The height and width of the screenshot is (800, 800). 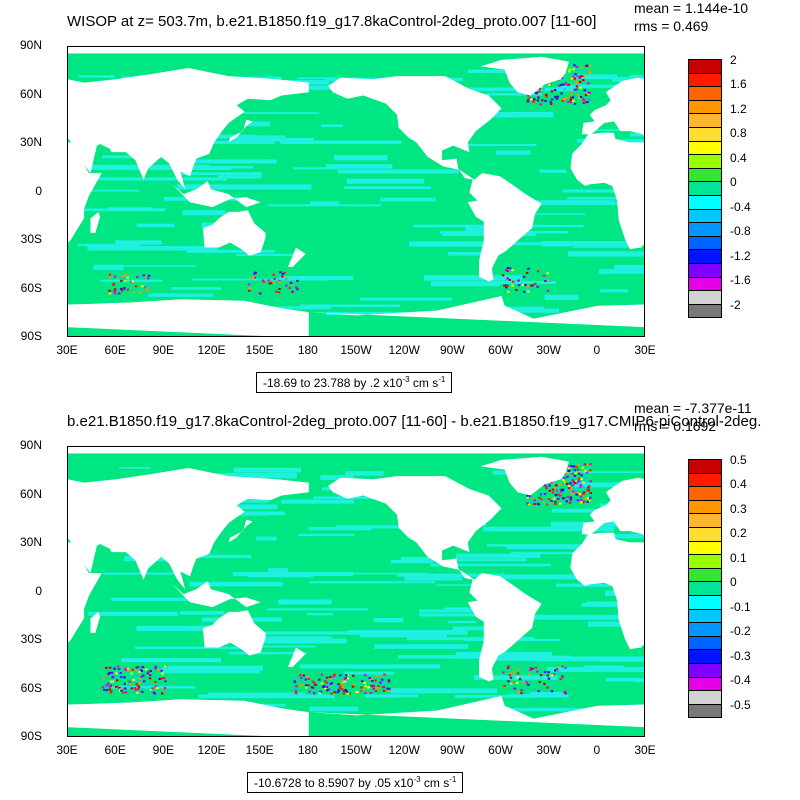 What do you see at coordinates (31, 287) in the screenshot?
I see `top-lat-label: 60S` at bounding box center [31, 287].